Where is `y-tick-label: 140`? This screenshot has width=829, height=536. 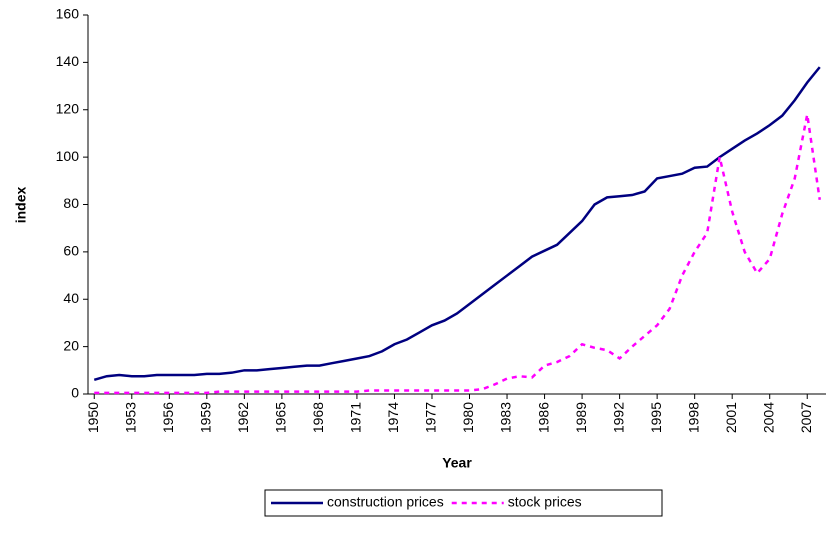 y-tick-label: 140 is located at coordinates (68, 61).